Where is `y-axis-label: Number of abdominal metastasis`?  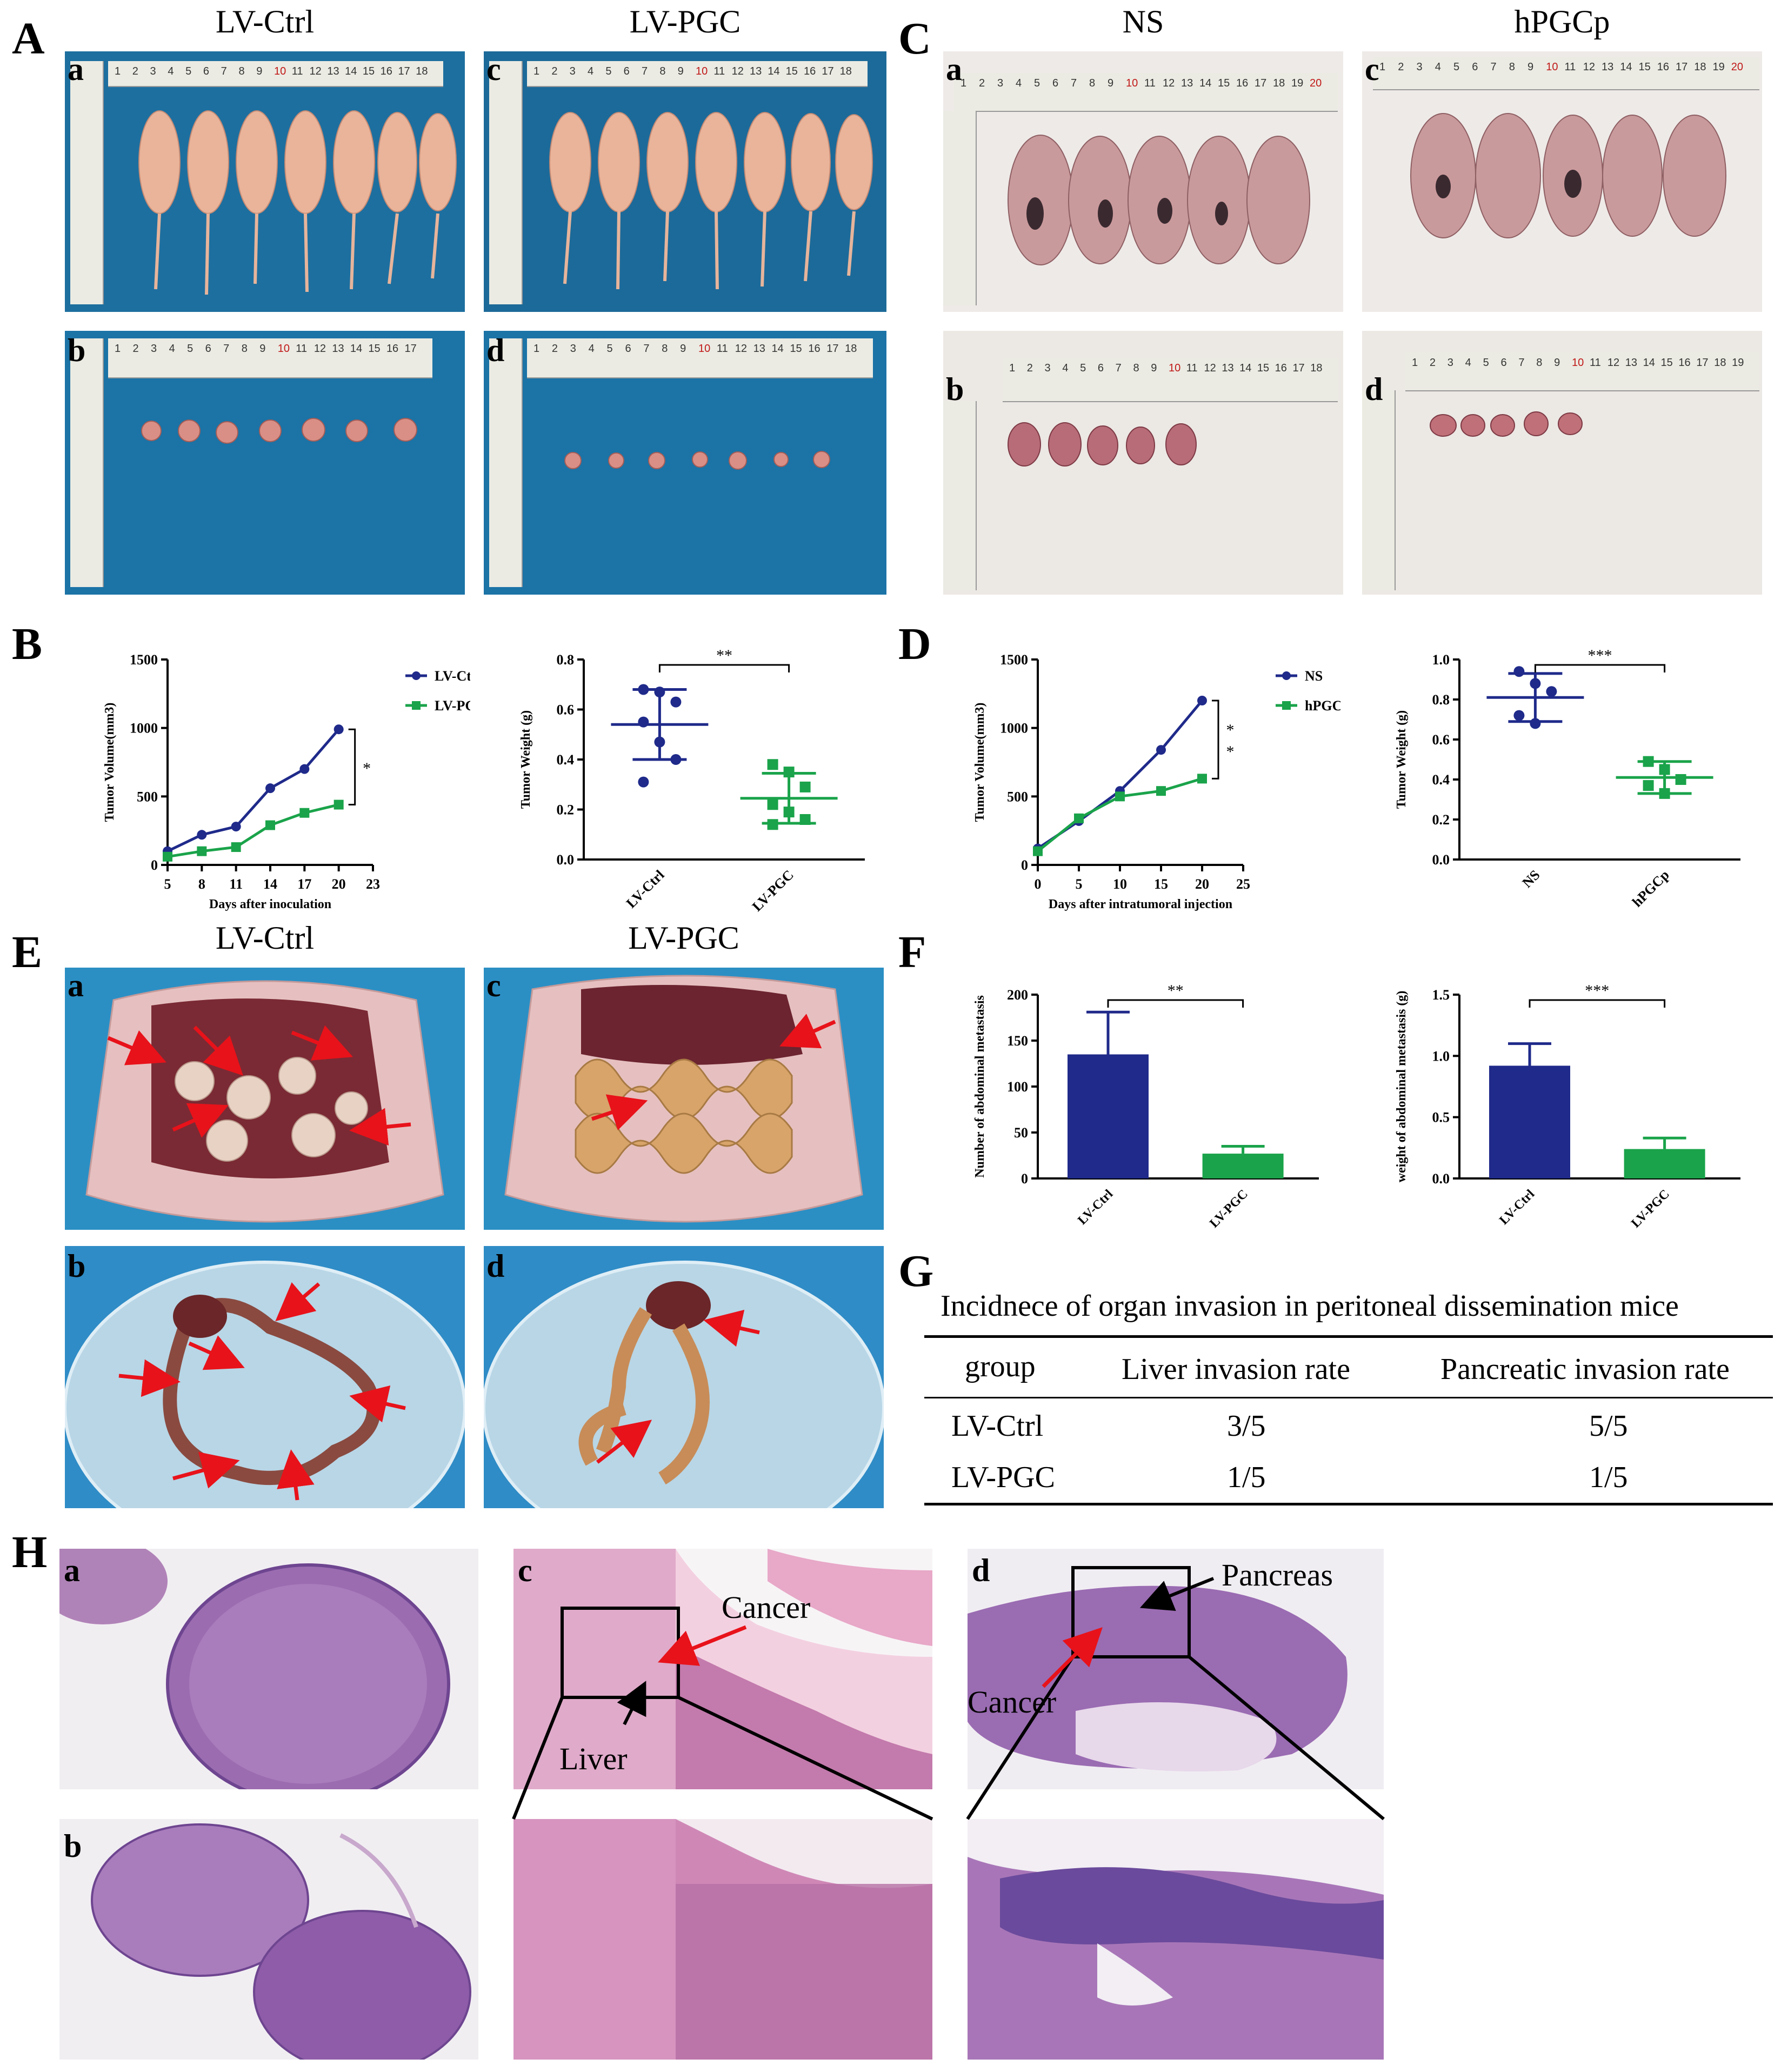
y-axis-label: Number of abdominal metastasis is located at coordinates (980, 1086).